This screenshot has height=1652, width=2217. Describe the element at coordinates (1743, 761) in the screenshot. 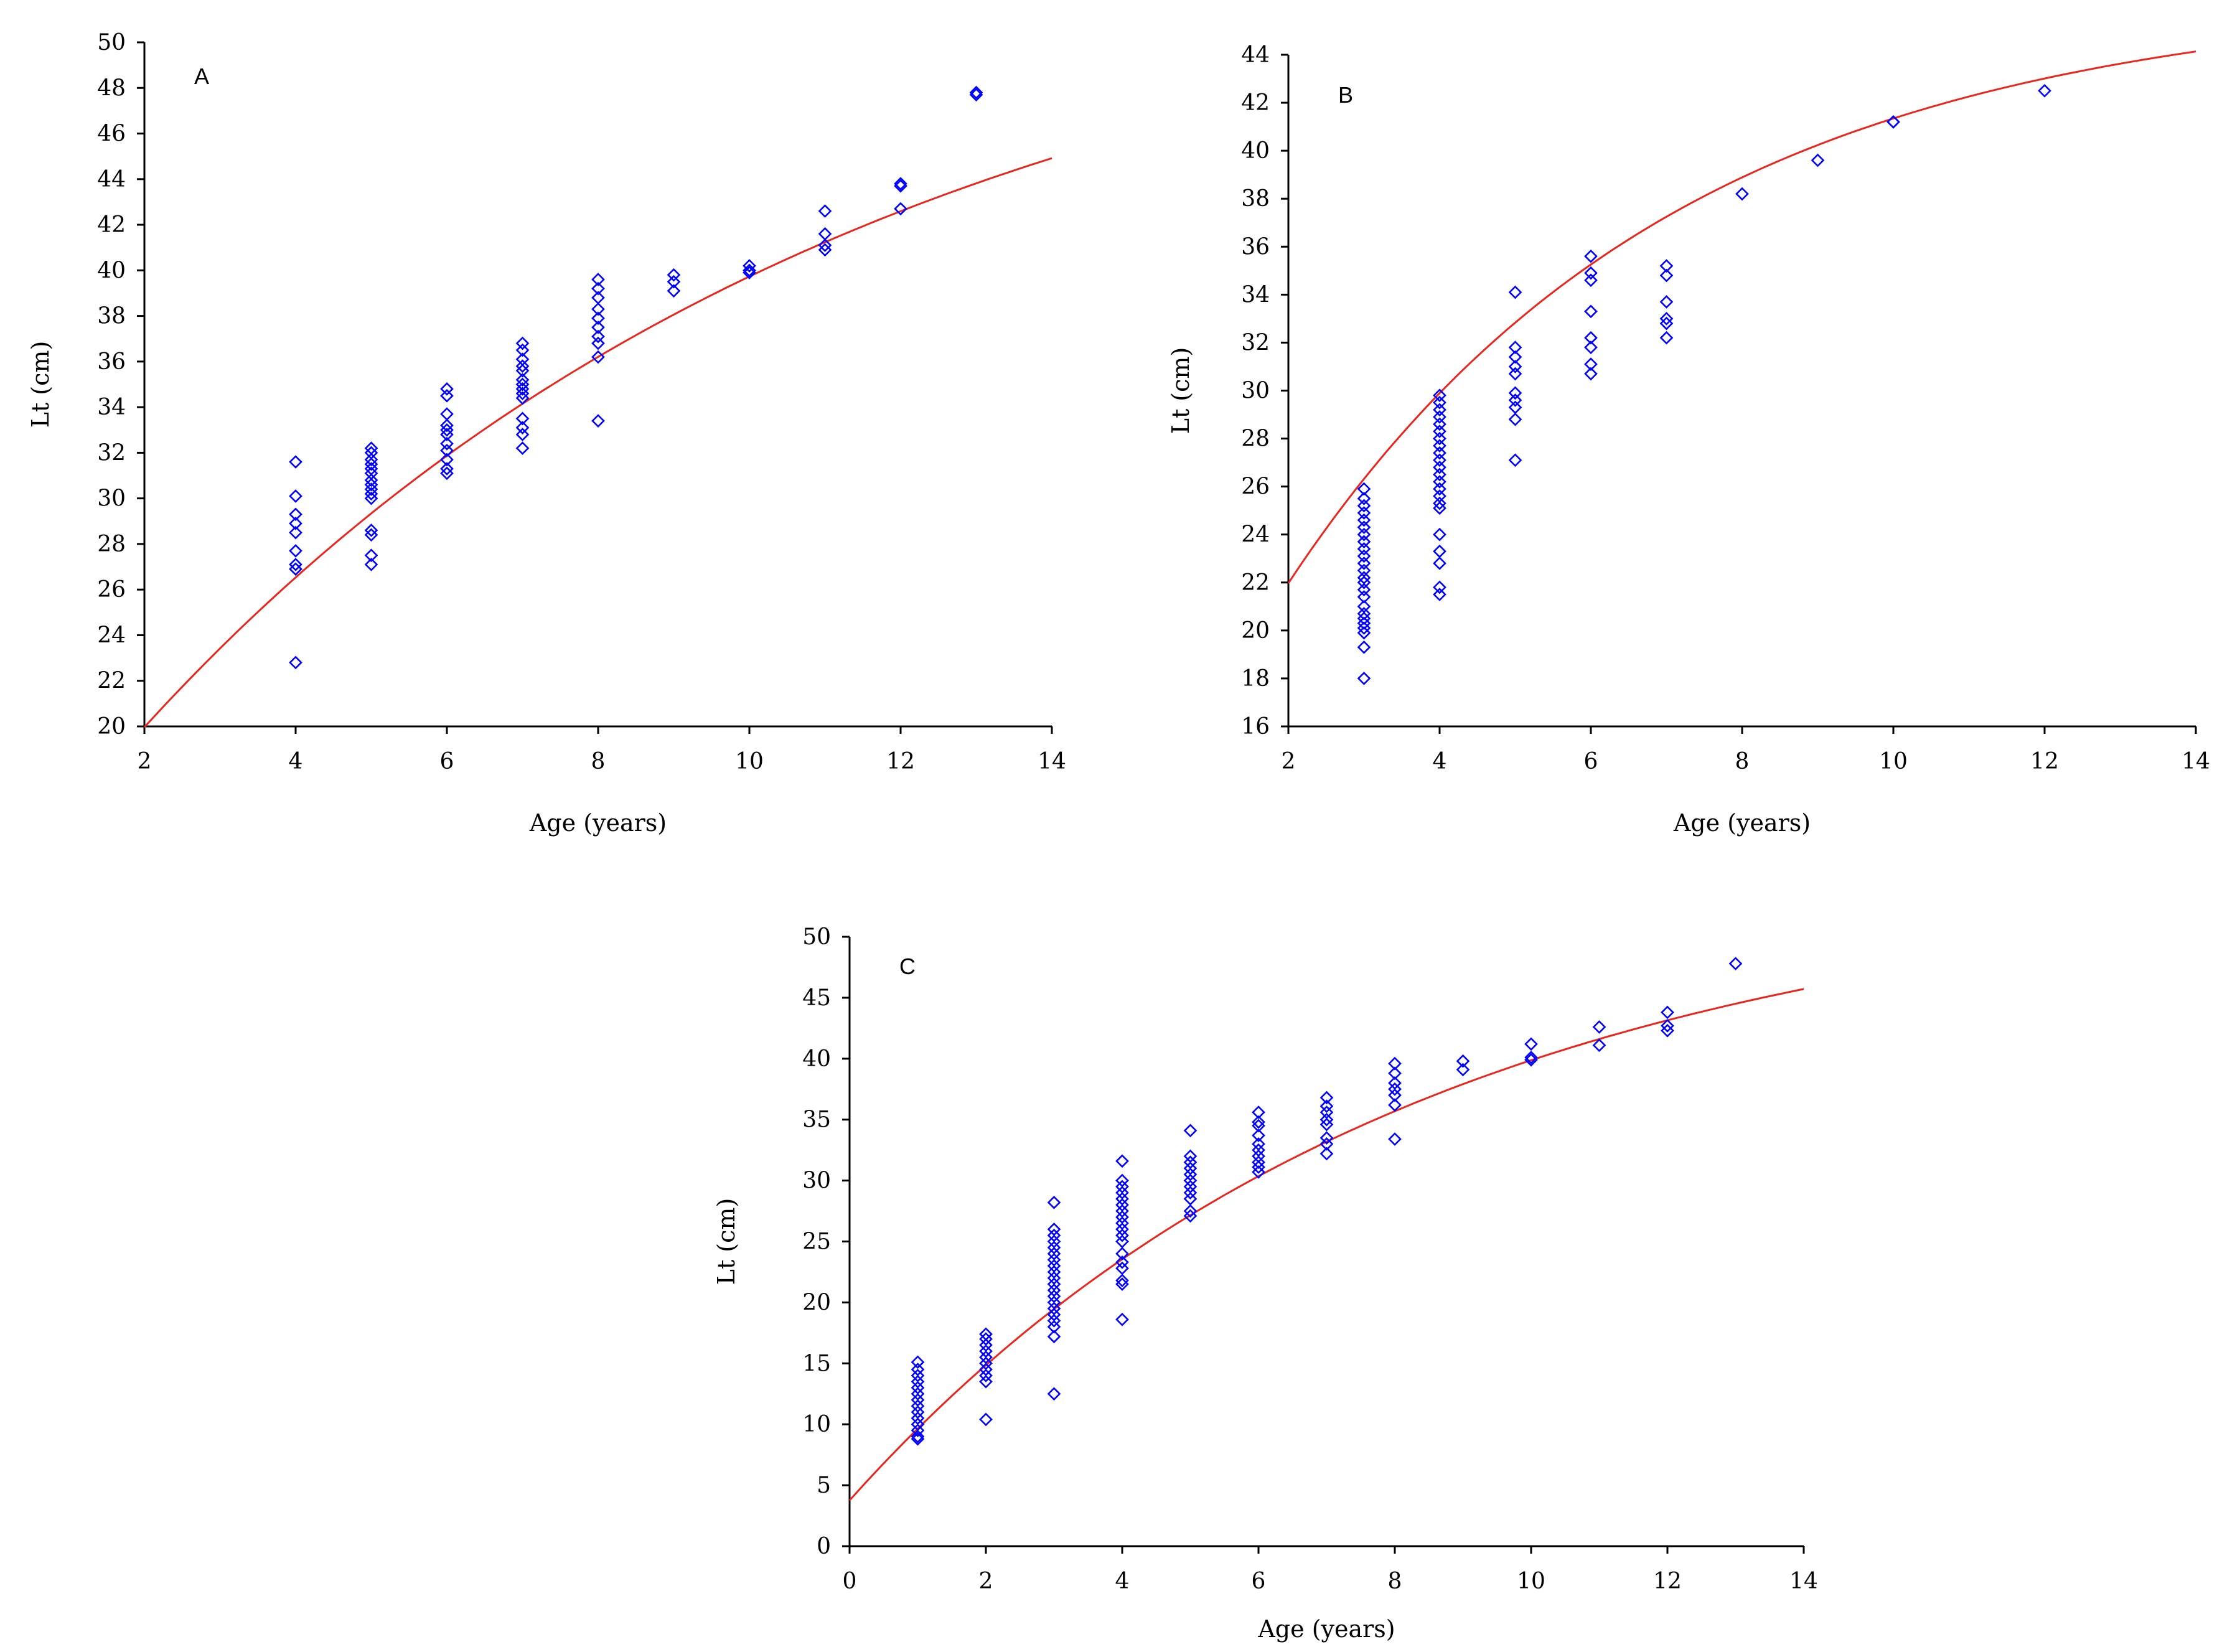

I see `x-tick-label: 8` at that location.